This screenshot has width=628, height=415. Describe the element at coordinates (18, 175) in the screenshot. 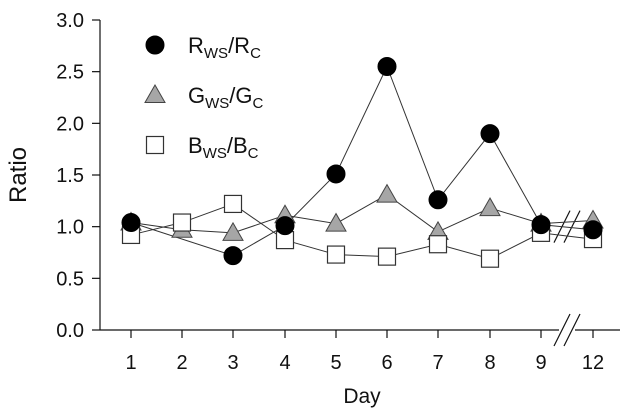

I see `y-axis-label: Ratio` at that location.